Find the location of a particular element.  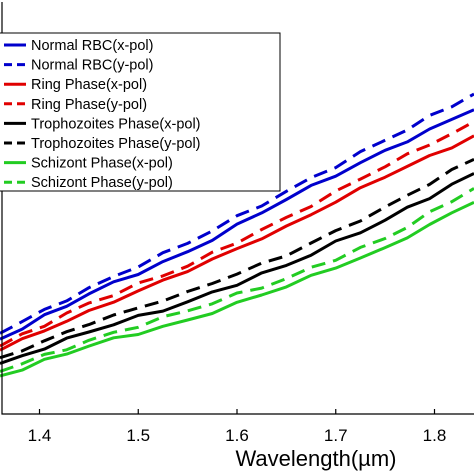

legend-label: Trophozoites Phase(y-pol) is located at coordinates (116, 144).